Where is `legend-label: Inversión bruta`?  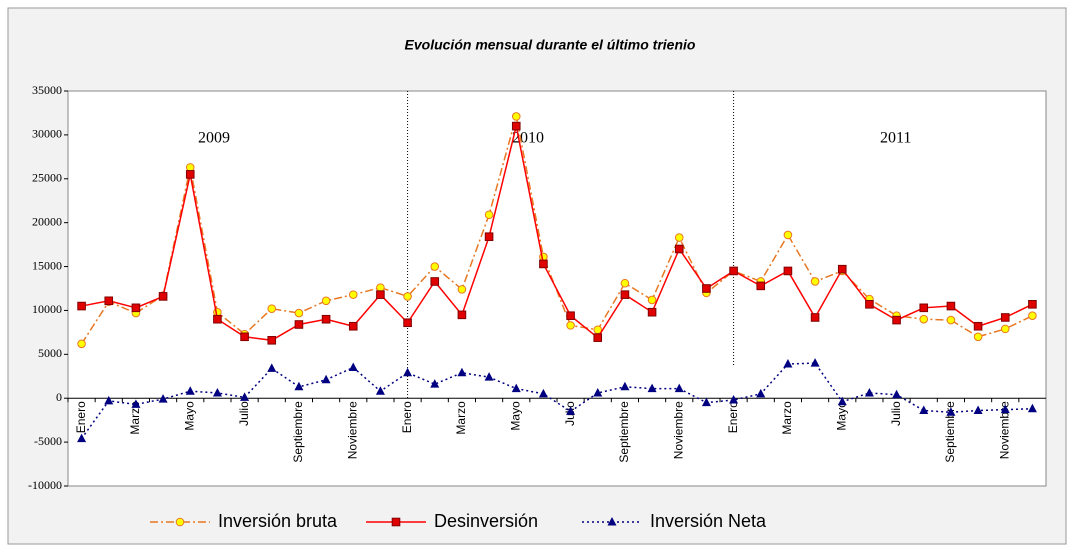
legend-label: Inversión bruta is located at coordinates (278, 521).